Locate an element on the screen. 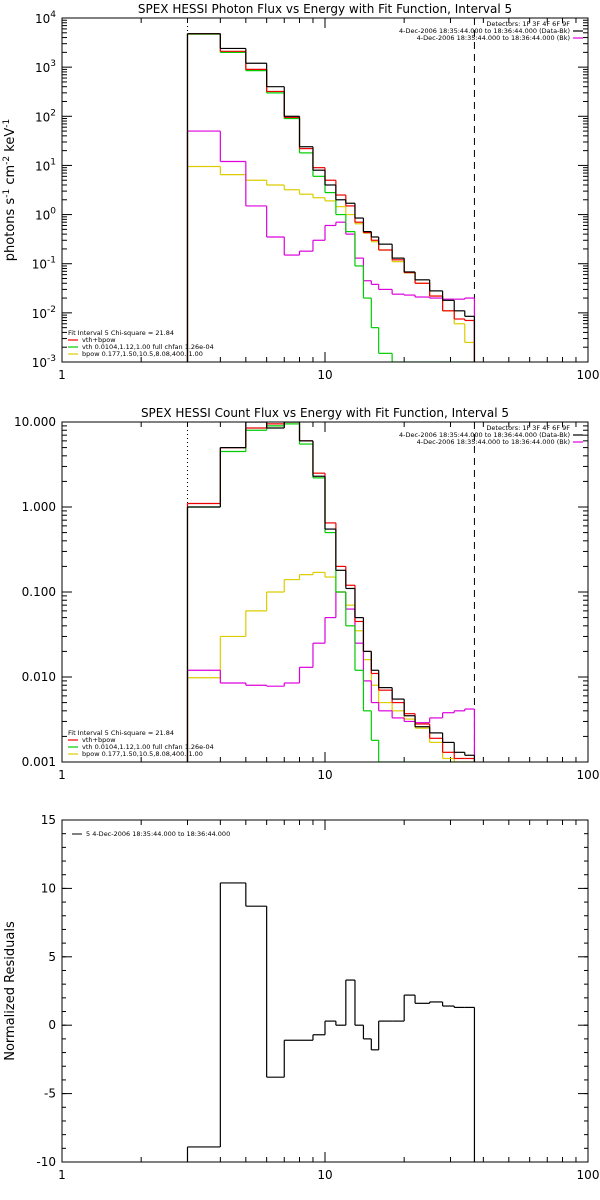 The image size is (600, 1200). photon-ylabel: photons s-1 cm-2 keV-1 is located at coordinates (10, 190).